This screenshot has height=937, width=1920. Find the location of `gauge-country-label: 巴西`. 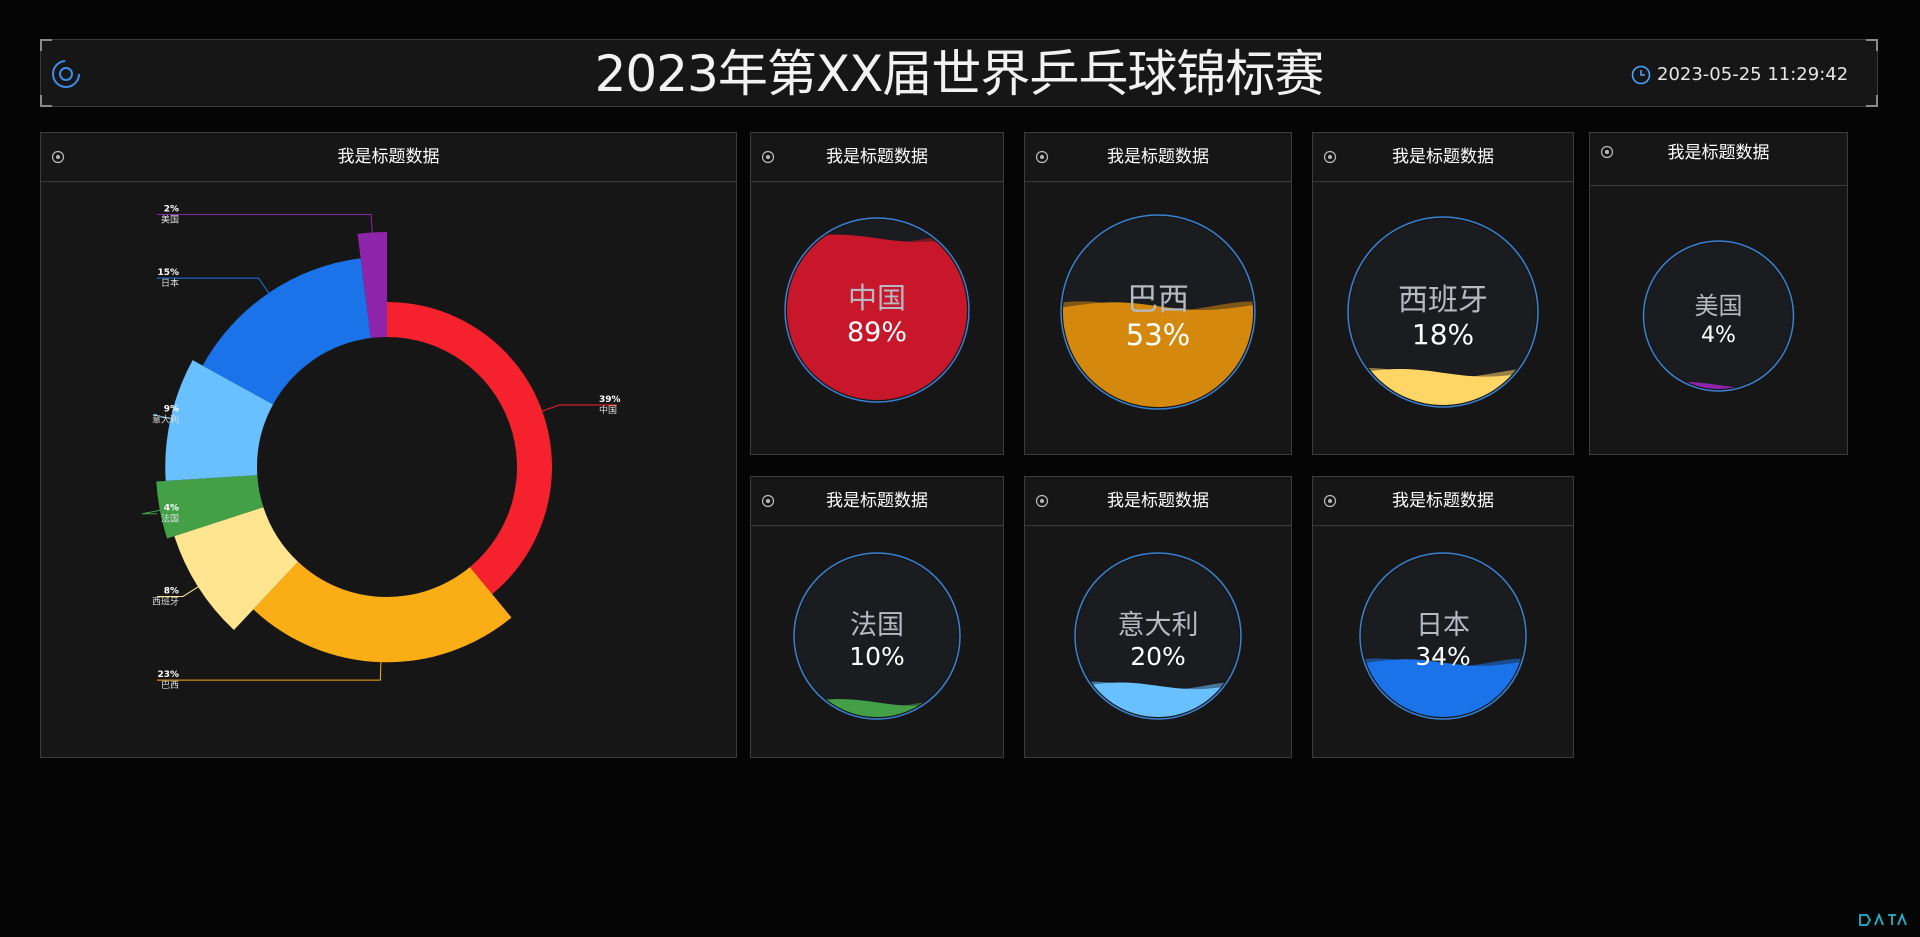

gauge-country-label: 巴西 is located at coordinates (1158, 300).